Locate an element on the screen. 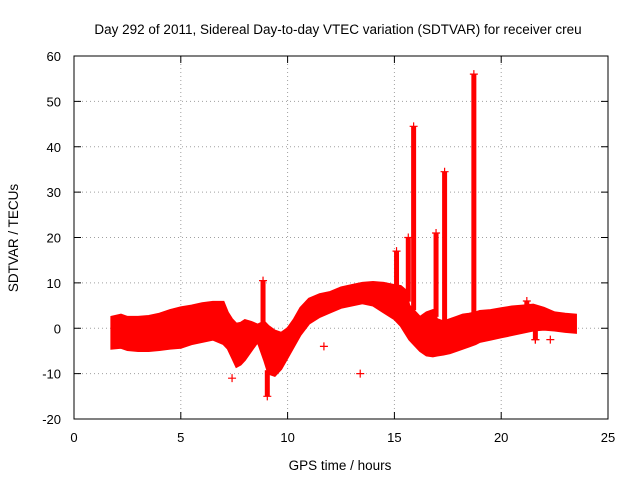 The height and width of the screenshot is (480, 640). x-tick-label: 10 is located at coordinates (287, 437).